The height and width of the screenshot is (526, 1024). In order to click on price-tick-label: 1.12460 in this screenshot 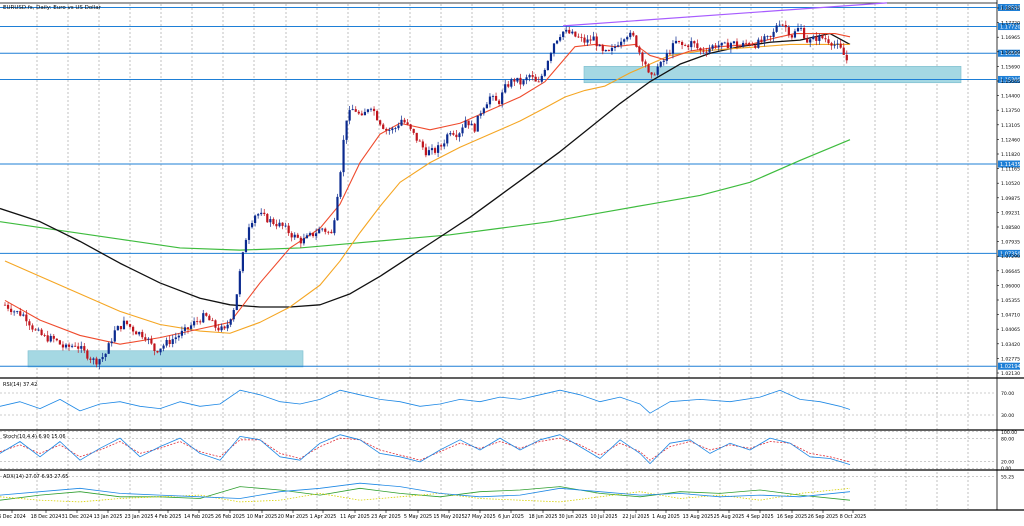, I will do `click(1010, 140)`.